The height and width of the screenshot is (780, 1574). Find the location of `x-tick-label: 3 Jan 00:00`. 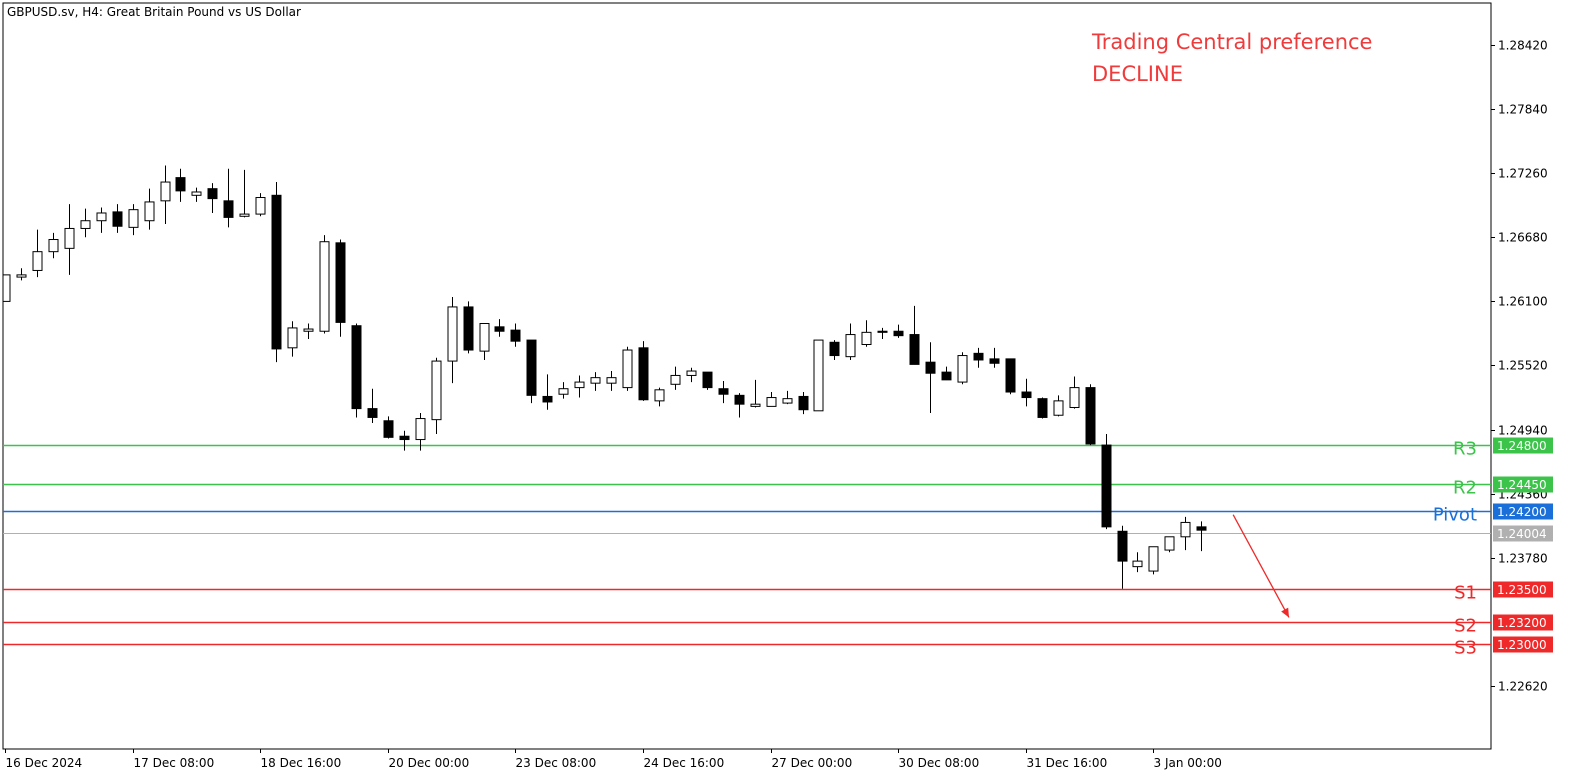

x-tick-label: 3 Jan 00:00 is located at coordinates (1188, 763).